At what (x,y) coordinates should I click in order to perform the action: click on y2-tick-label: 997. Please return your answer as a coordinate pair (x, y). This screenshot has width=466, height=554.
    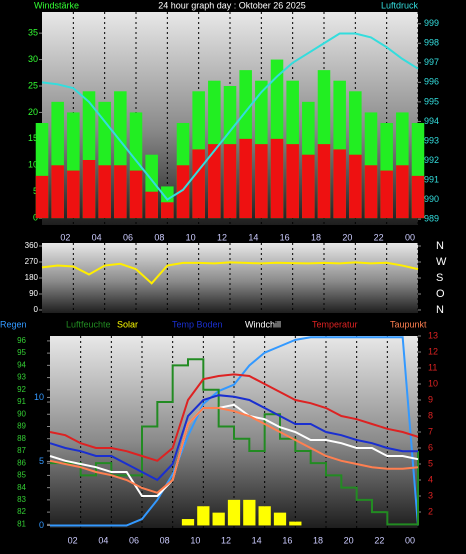
    Looking at the image, I should click on (431, 62).